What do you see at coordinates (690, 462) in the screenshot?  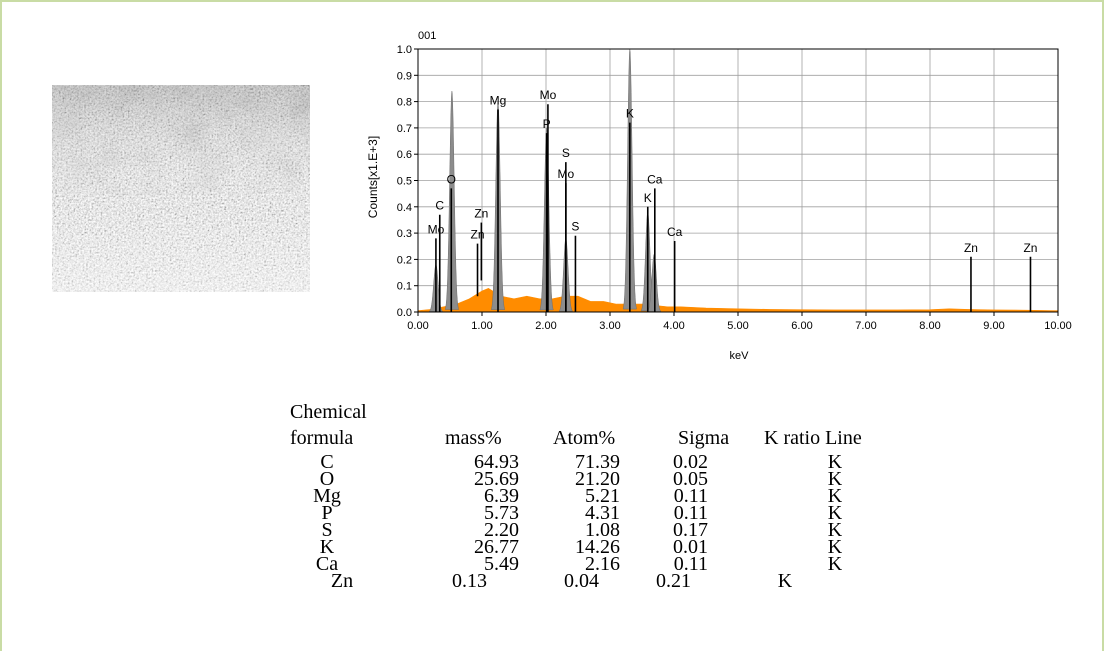 I see `table-cell-sigma: 0.02` at bounding box center [690, 462].